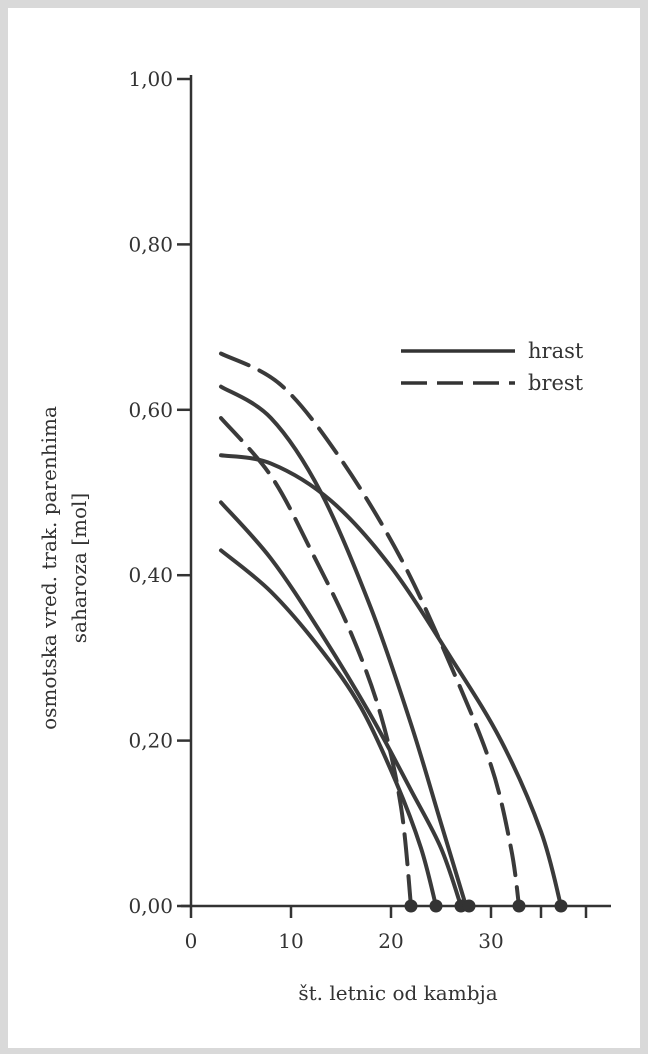 Image resolution: width=648 pixels, height=1054 pixels. Describe the element at coordinates (556, 383) in the screenshot. I see `legend-label-brest: brest` at that location.